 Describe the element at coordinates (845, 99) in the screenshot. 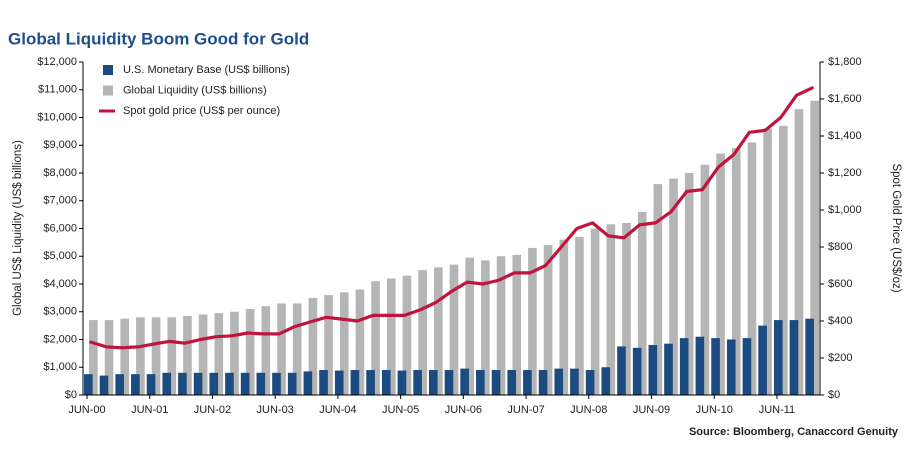

I see `y2-tick-label: $1,600` at that location.